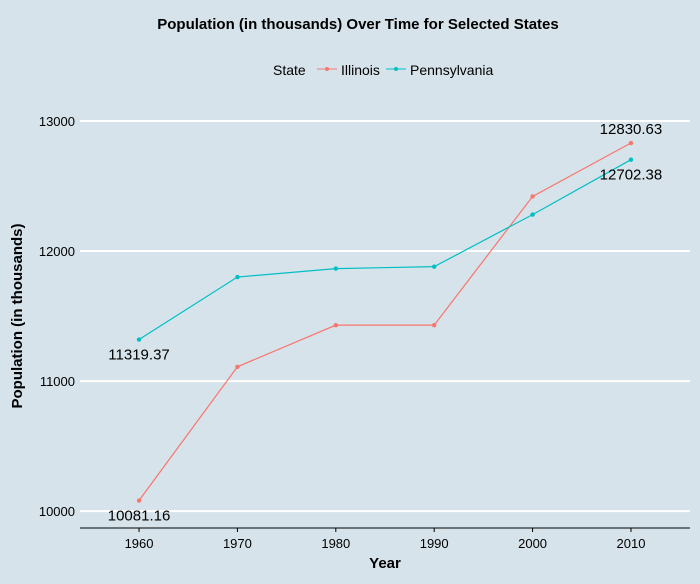 This screenshot has height=584, width=700. What do you see at coordinates (139, 516) in the screenshot?
I see `data-label-illinois-1960: 10081.16` at bounding box center [139, 516].